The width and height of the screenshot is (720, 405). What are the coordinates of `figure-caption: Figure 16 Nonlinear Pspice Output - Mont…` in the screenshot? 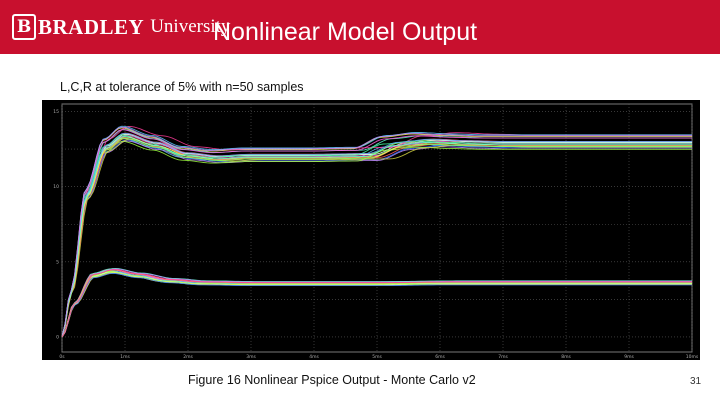 It's located at (332, 380).